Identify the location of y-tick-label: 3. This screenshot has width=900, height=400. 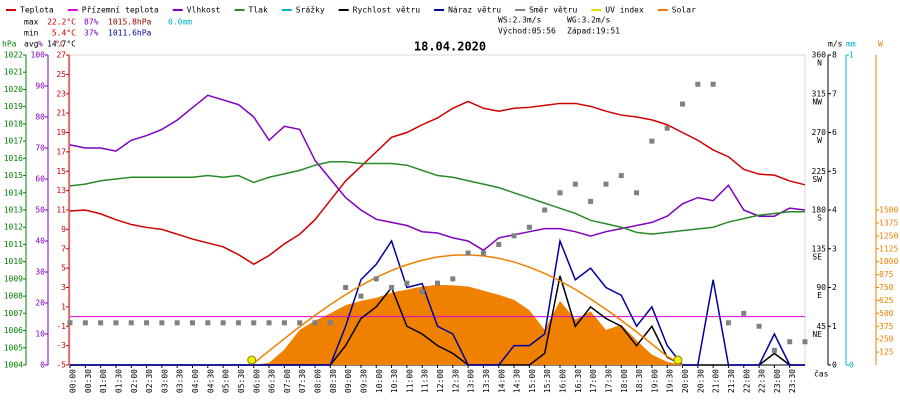
(63, 287).